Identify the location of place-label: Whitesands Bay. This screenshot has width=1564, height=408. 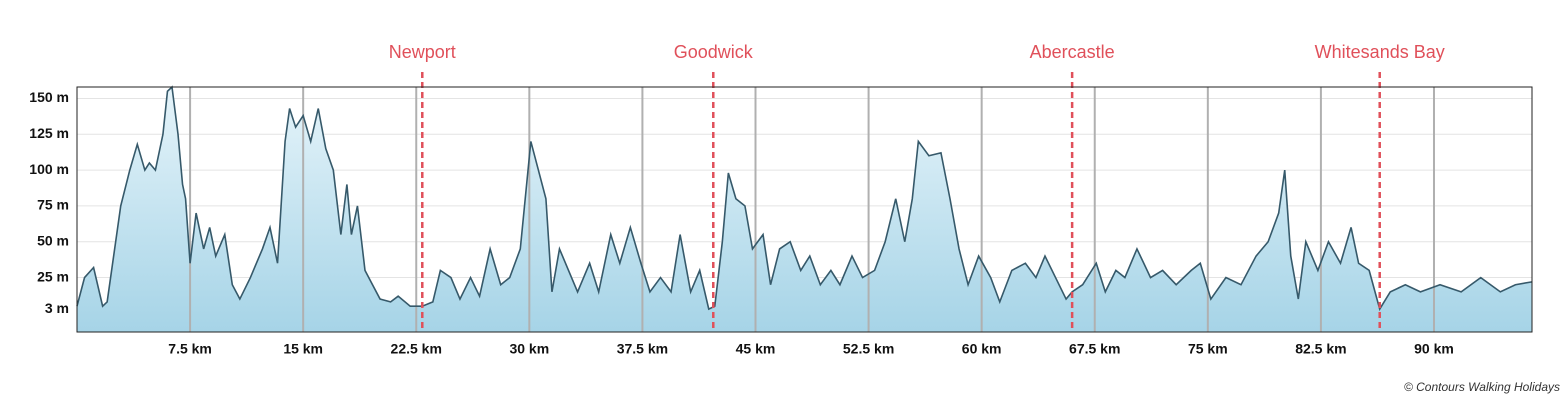
(1380, 52).